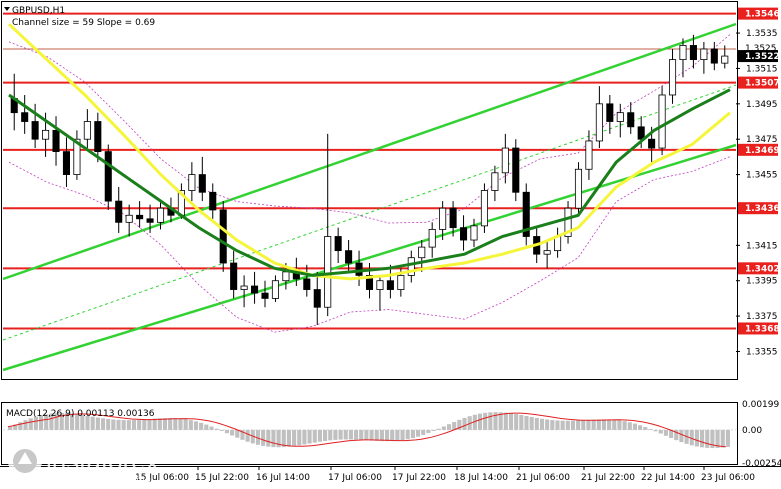 This screenshot has height=489, width=781. What do you see at coordinates (728, 478) in the screenshot?
I see `x-tick-label: 23 Jul 06:00` at bounding box center [728, 478].